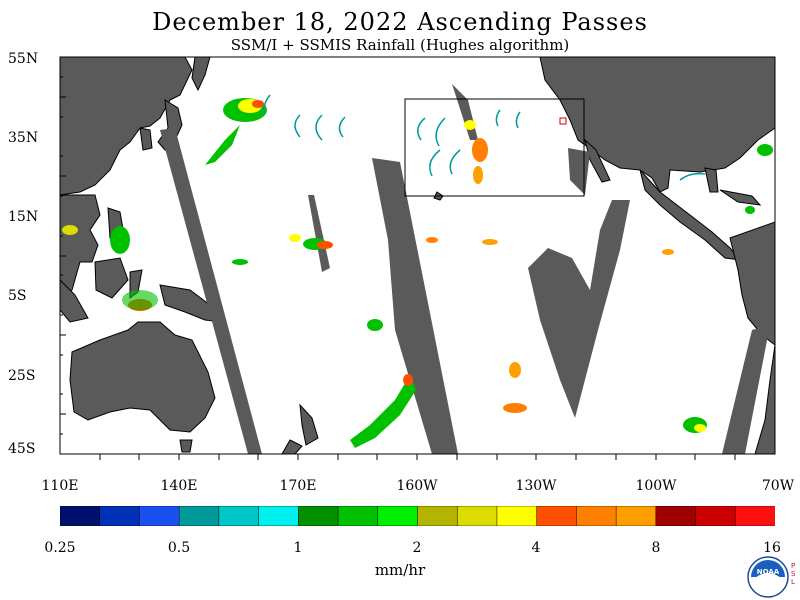 The width and height of the screenshot is (800, 600). I want to click on region-box, so click(494, 147).